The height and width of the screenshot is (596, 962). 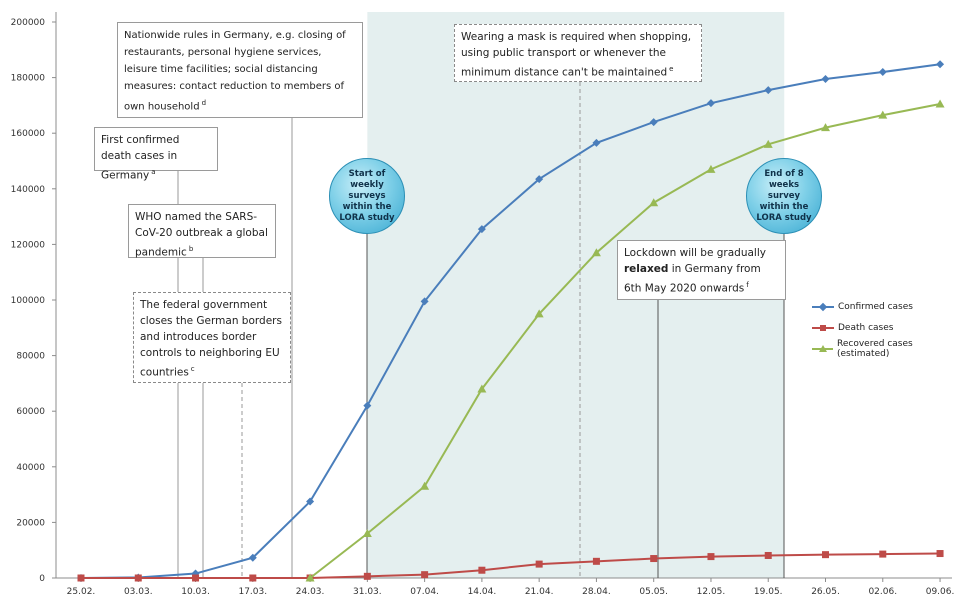 I want to click on y-tick-label: 80000, so click(x=30, y=357).